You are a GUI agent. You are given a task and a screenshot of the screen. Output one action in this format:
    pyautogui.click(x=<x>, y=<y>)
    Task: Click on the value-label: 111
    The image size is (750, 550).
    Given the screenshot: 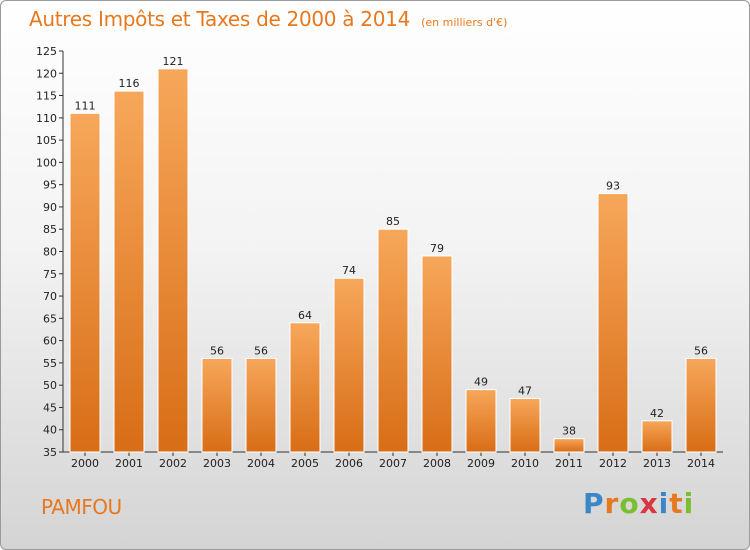 What is the action you would take?
    pyautogui.click(x=85, y=105)
    